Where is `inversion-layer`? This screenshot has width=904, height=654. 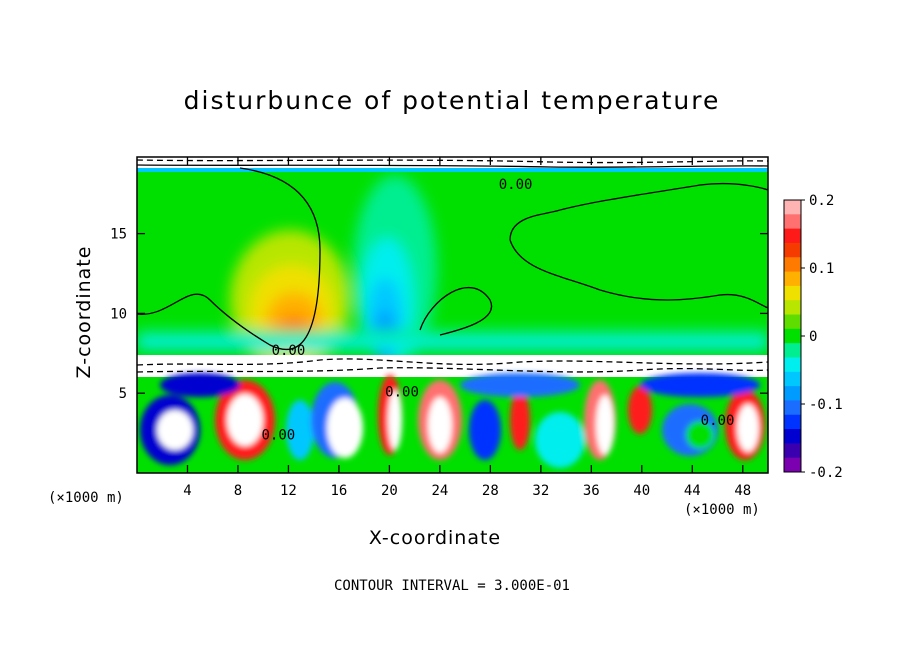 inversion-layer is located at coordinates (452, 366).